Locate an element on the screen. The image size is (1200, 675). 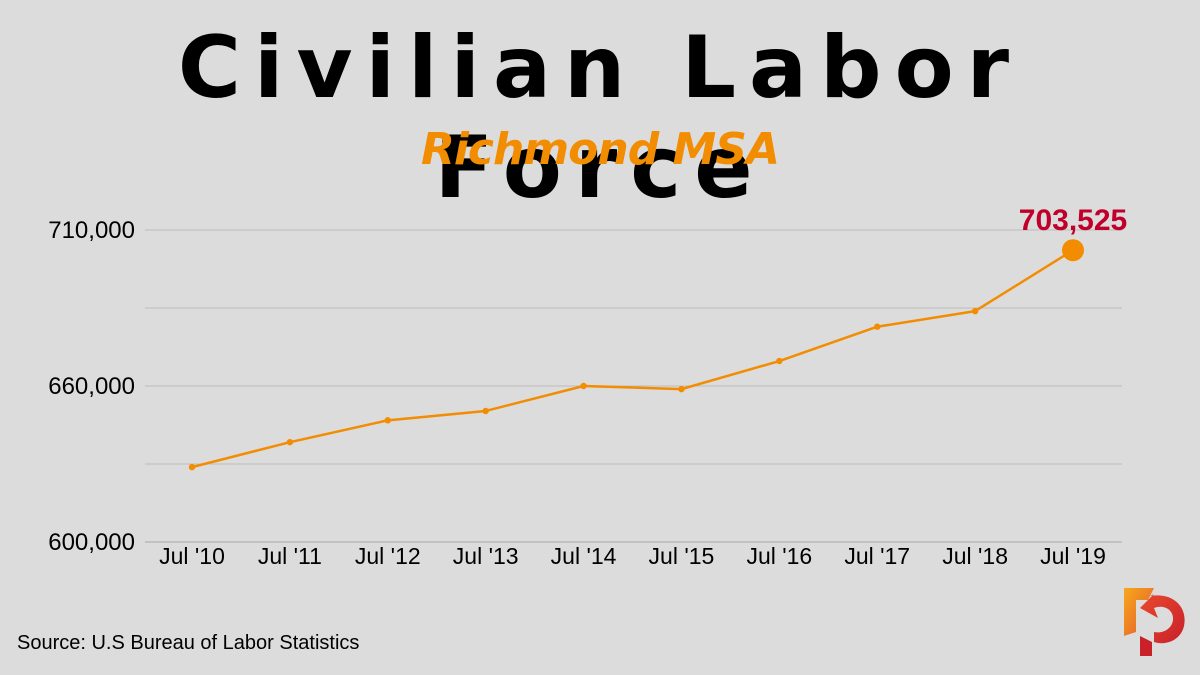
x-tick-label: Jul '13 is located at coordinates (486, 556).